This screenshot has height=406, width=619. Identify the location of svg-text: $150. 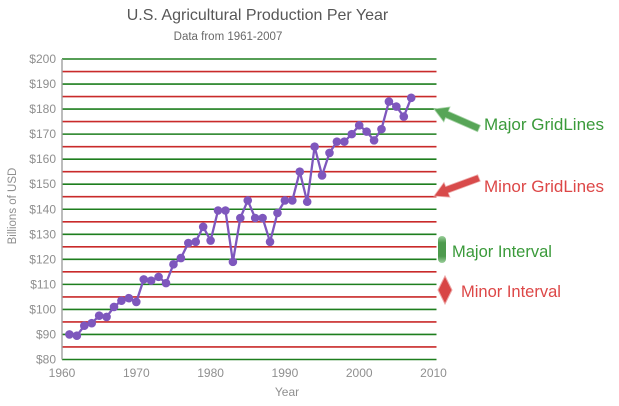
(42, 184).